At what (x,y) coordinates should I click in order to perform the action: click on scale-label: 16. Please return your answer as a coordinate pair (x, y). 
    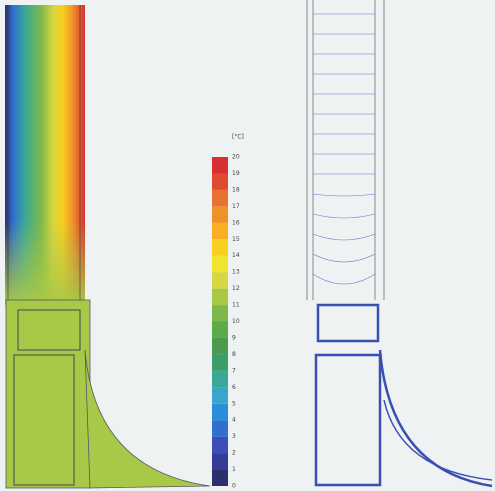
    Looking at the image, I should click on (236, 222).